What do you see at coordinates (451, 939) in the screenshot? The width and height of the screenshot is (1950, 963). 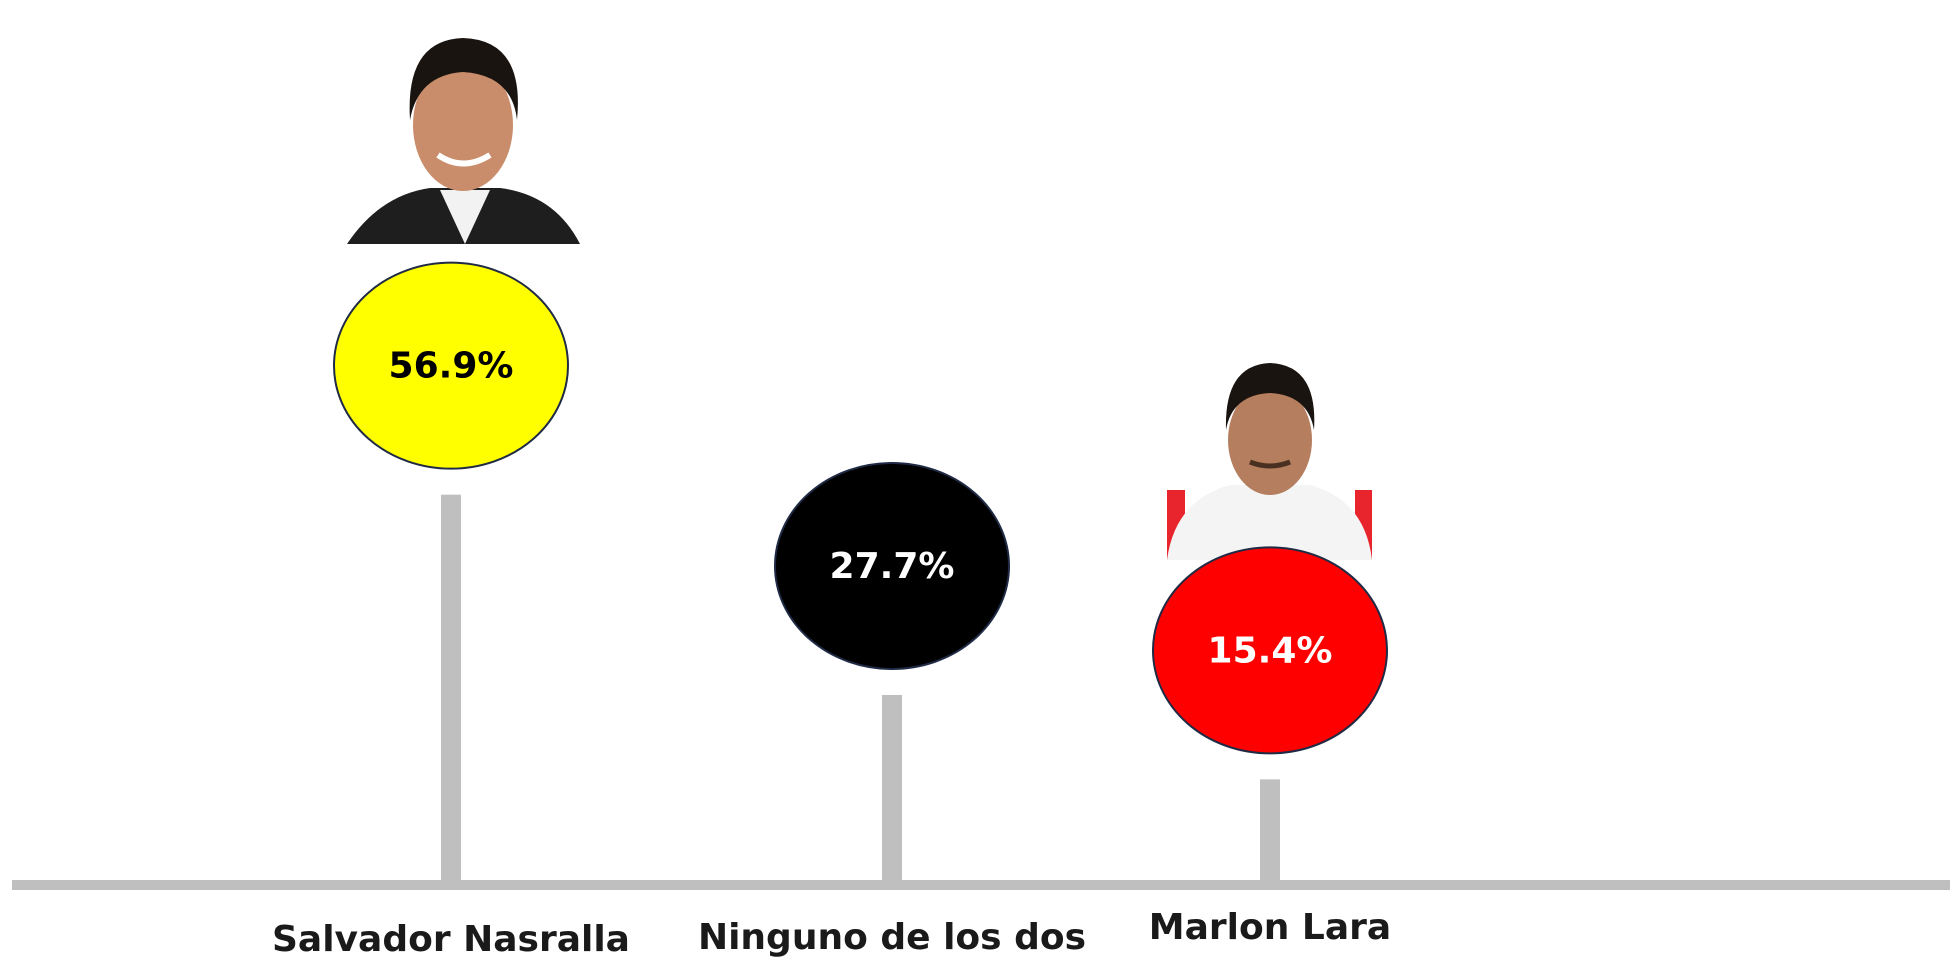 I see `category-label: Salvador Nasralla` at bounding box center [451, 939].